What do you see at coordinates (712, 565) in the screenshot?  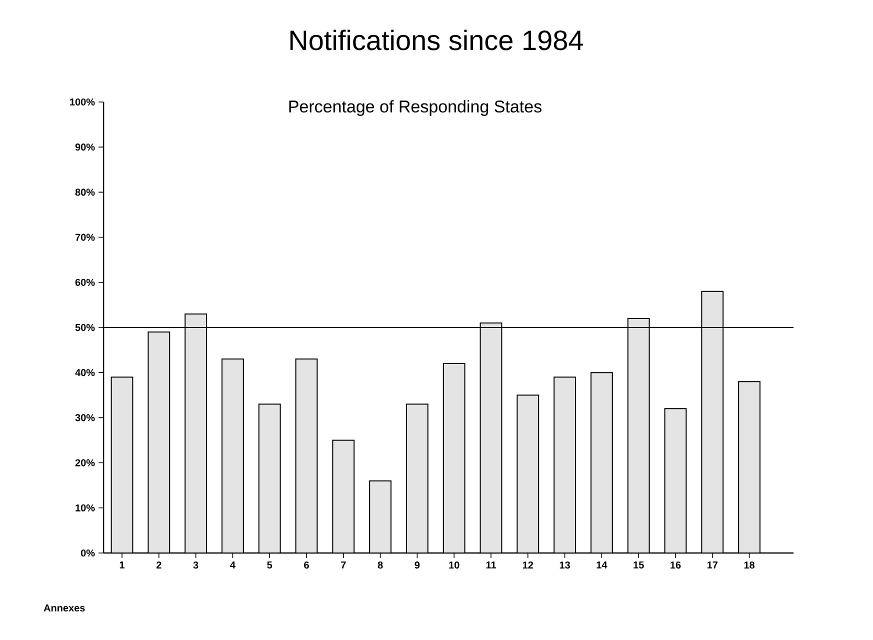 I see `x-tick-label: 17` at bounding box center [712, 565].